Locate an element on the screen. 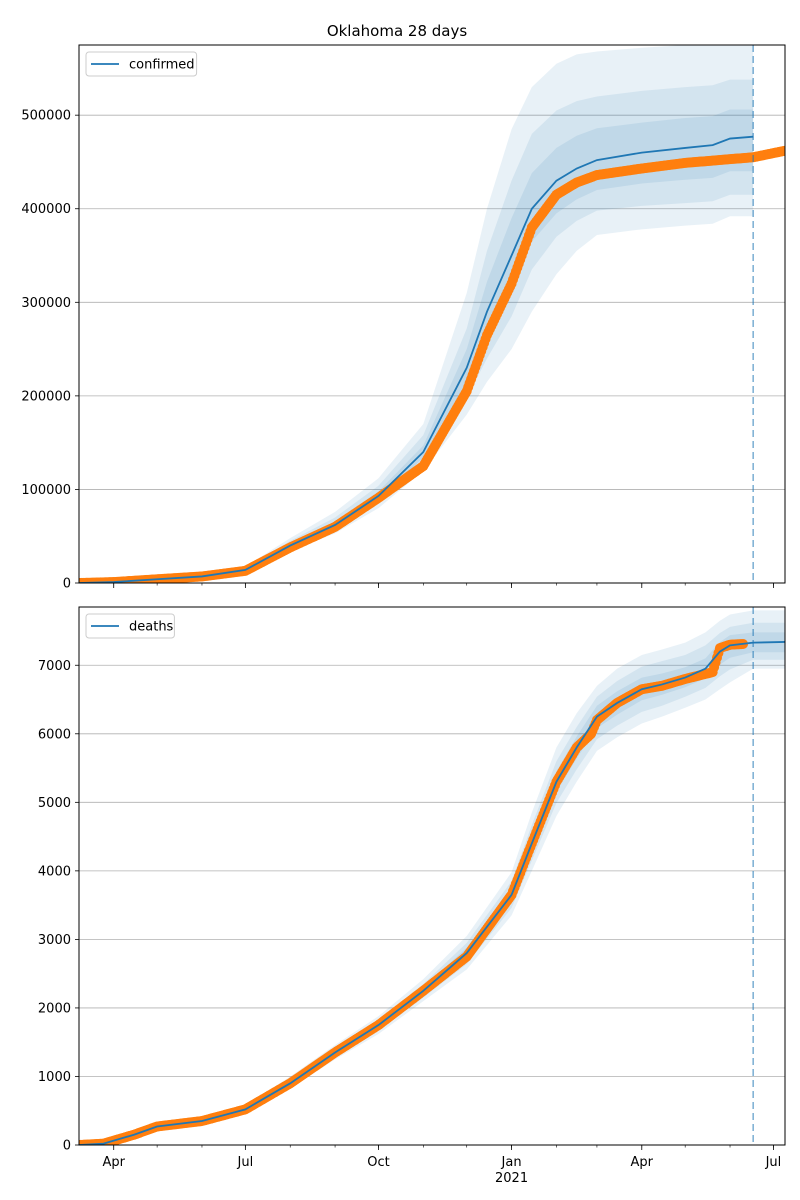  y-tick-label: 200000 is located at coordinates (46, 396).